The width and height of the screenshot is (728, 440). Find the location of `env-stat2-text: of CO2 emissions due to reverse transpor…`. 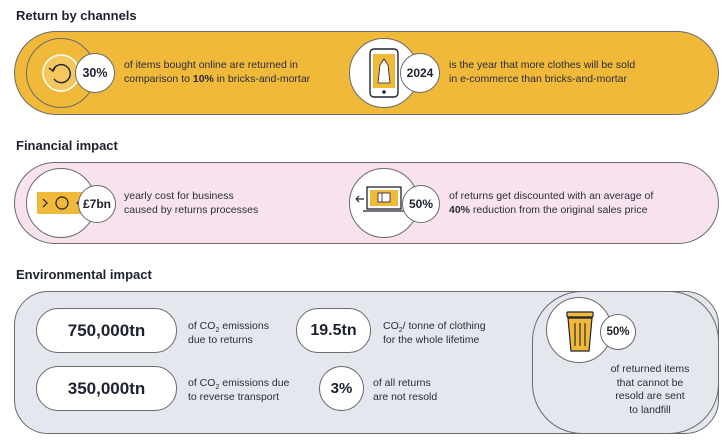

env-stat2-text: of CO2 emissions due to reverse transpor… is located at coordinates (238, 390).